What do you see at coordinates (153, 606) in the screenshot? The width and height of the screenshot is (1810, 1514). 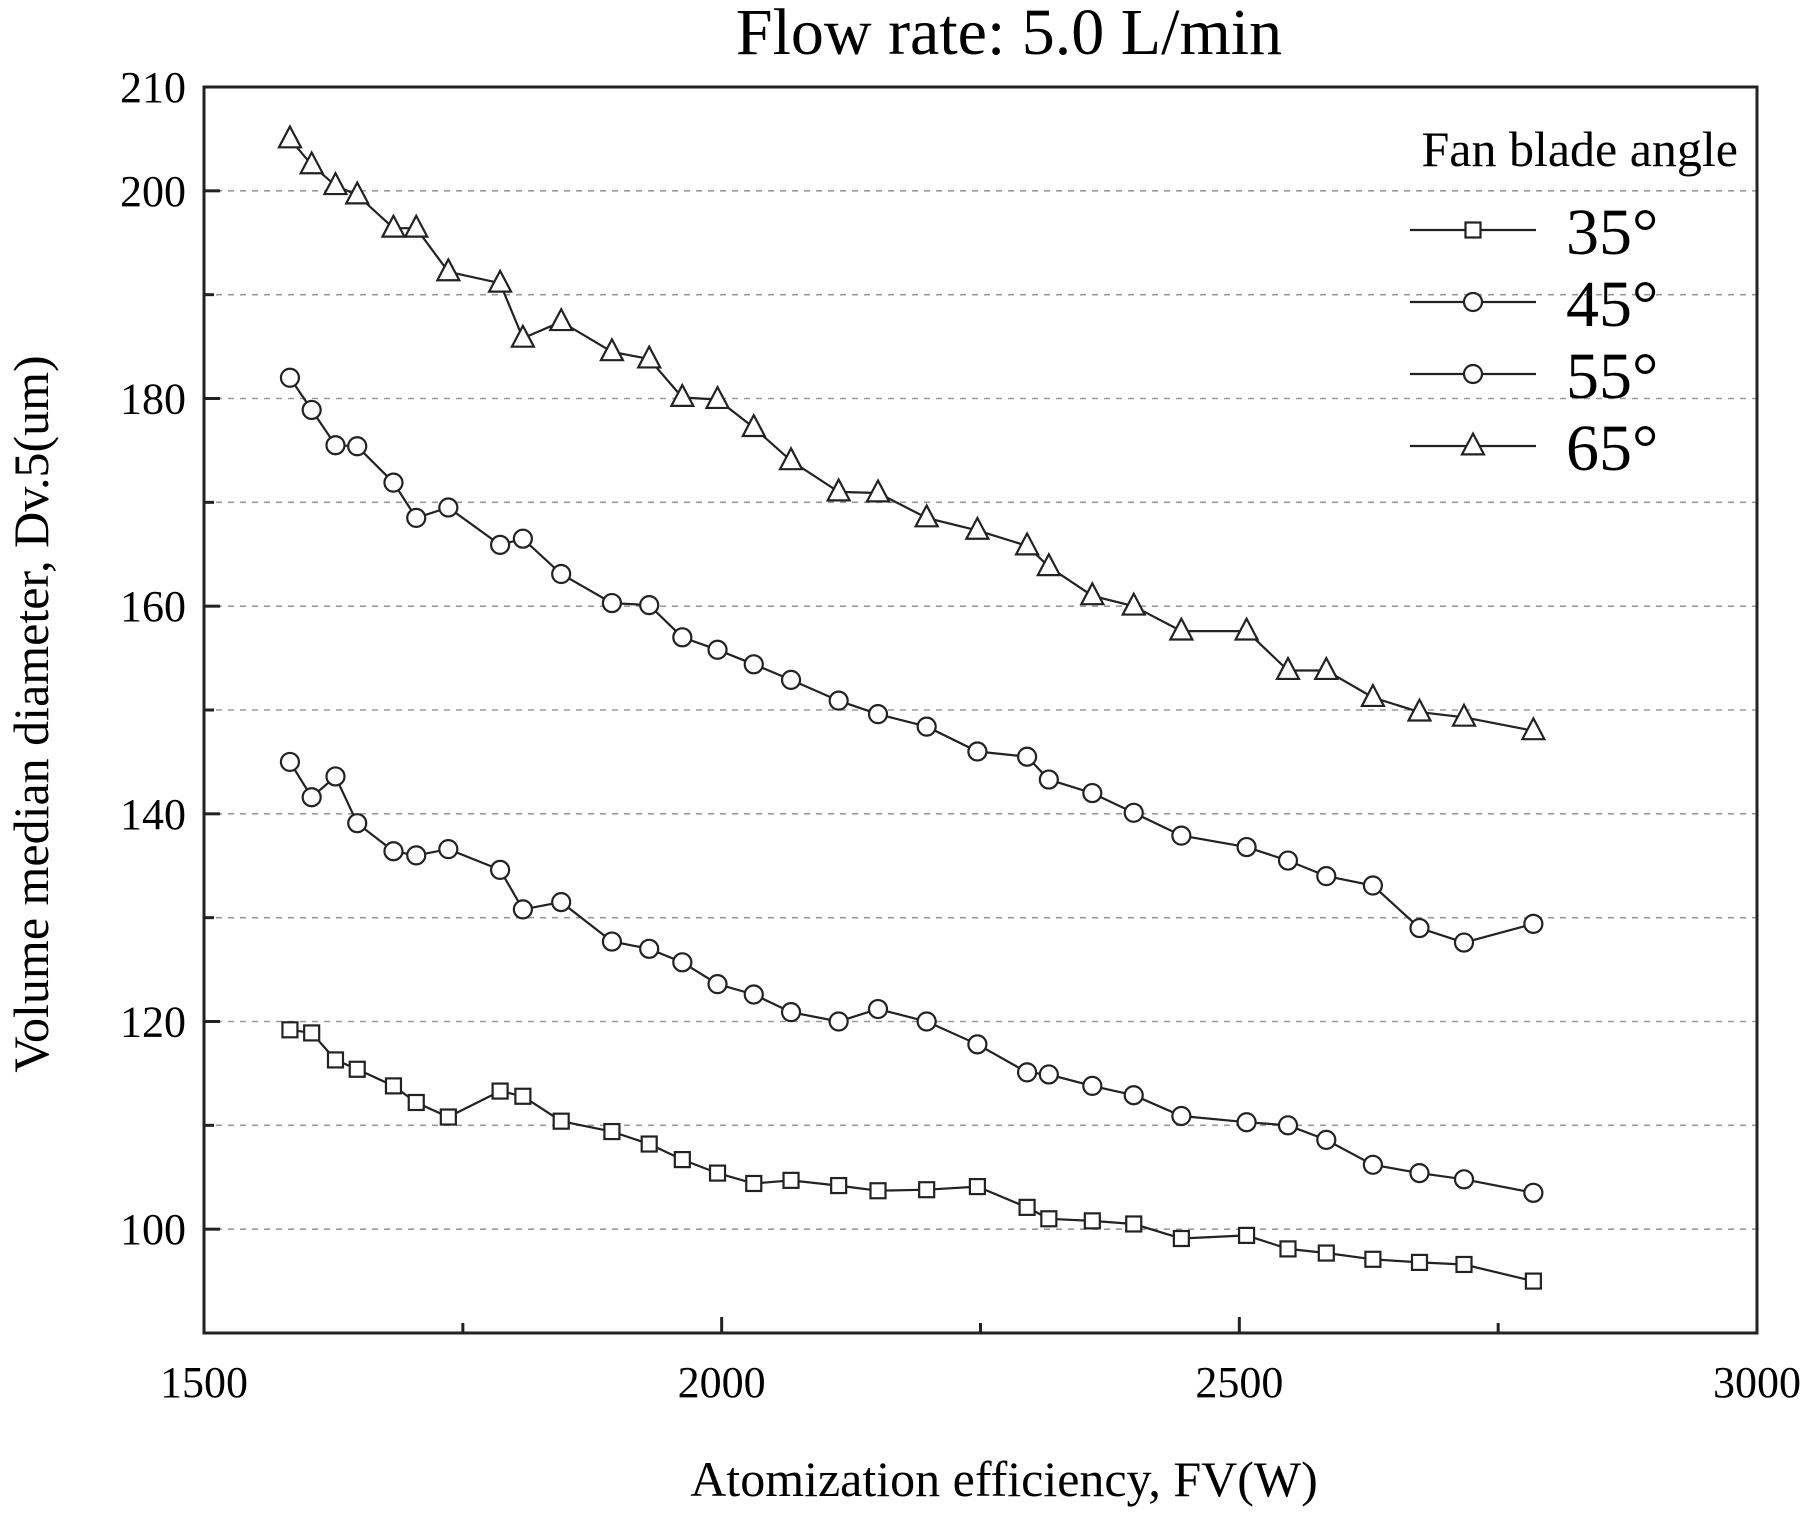 I see `y-tick-label: 160` at bounding box center [153, 606].